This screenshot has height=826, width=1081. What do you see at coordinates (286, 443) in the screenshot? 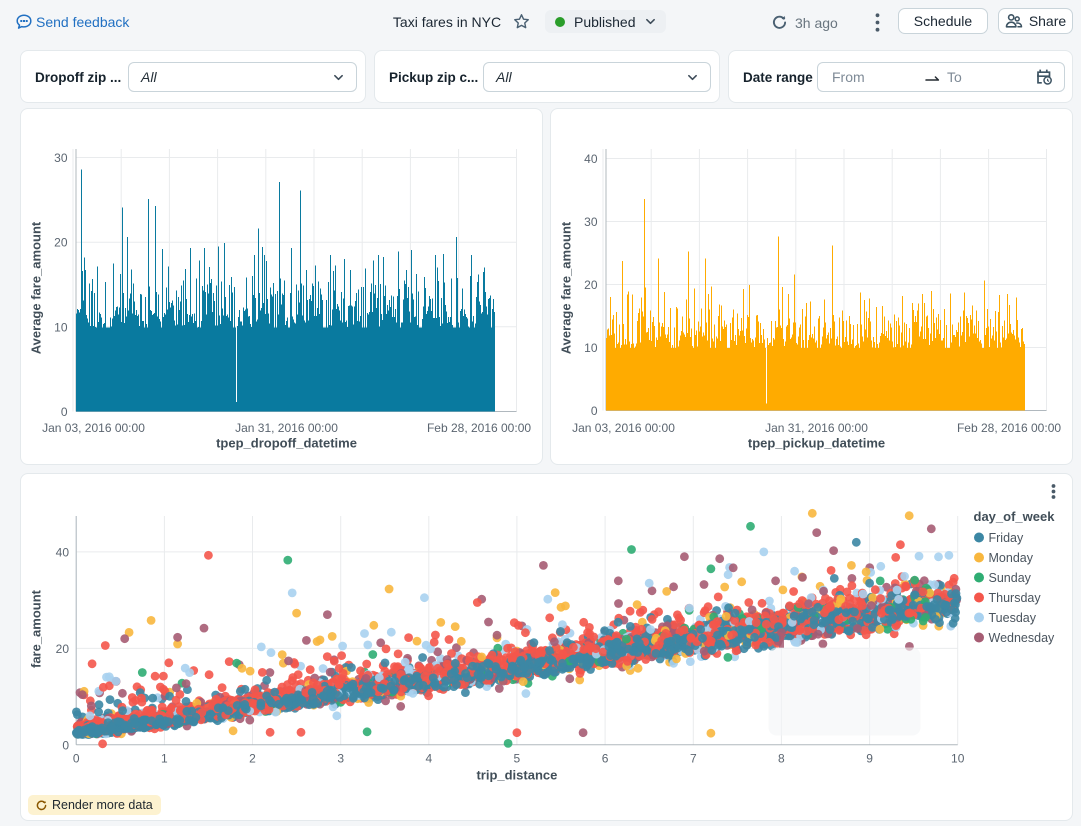
I see `svg-text: tpep_dropoff_datetime` at bounding box center [286, 443].